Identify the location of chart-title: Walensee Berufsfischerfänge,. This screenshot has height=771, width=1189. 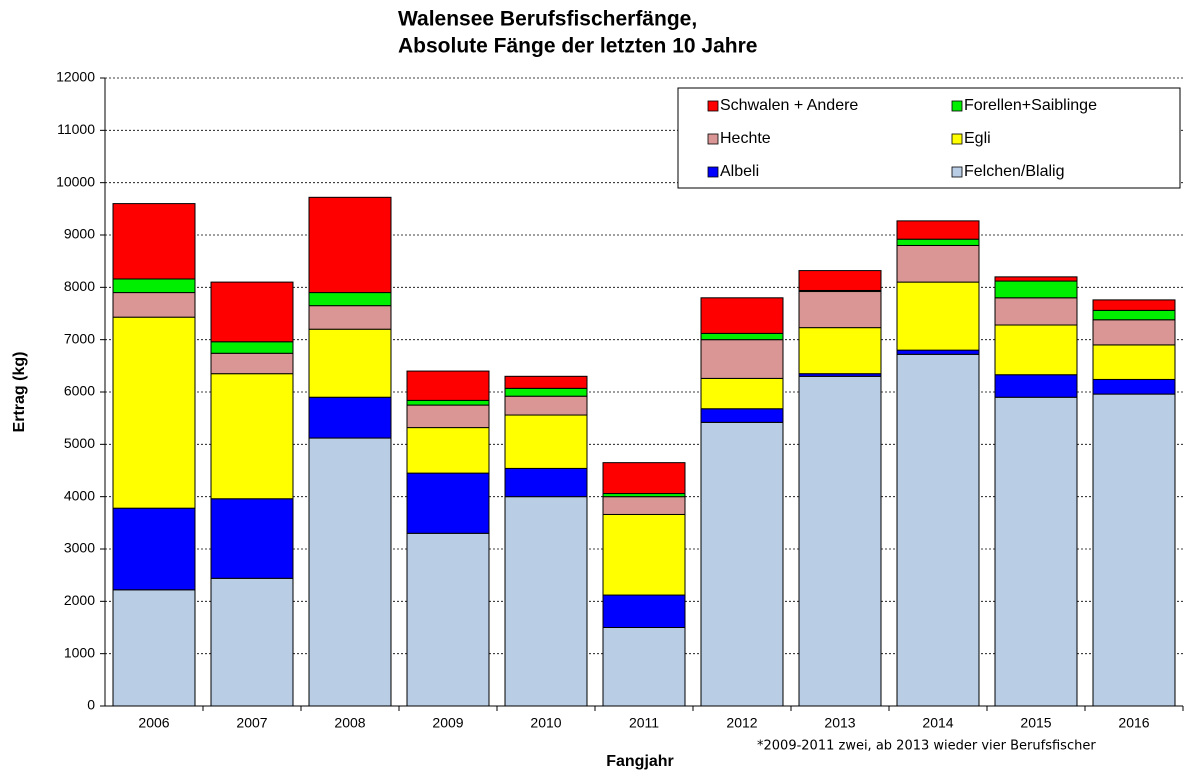
(547, 19).